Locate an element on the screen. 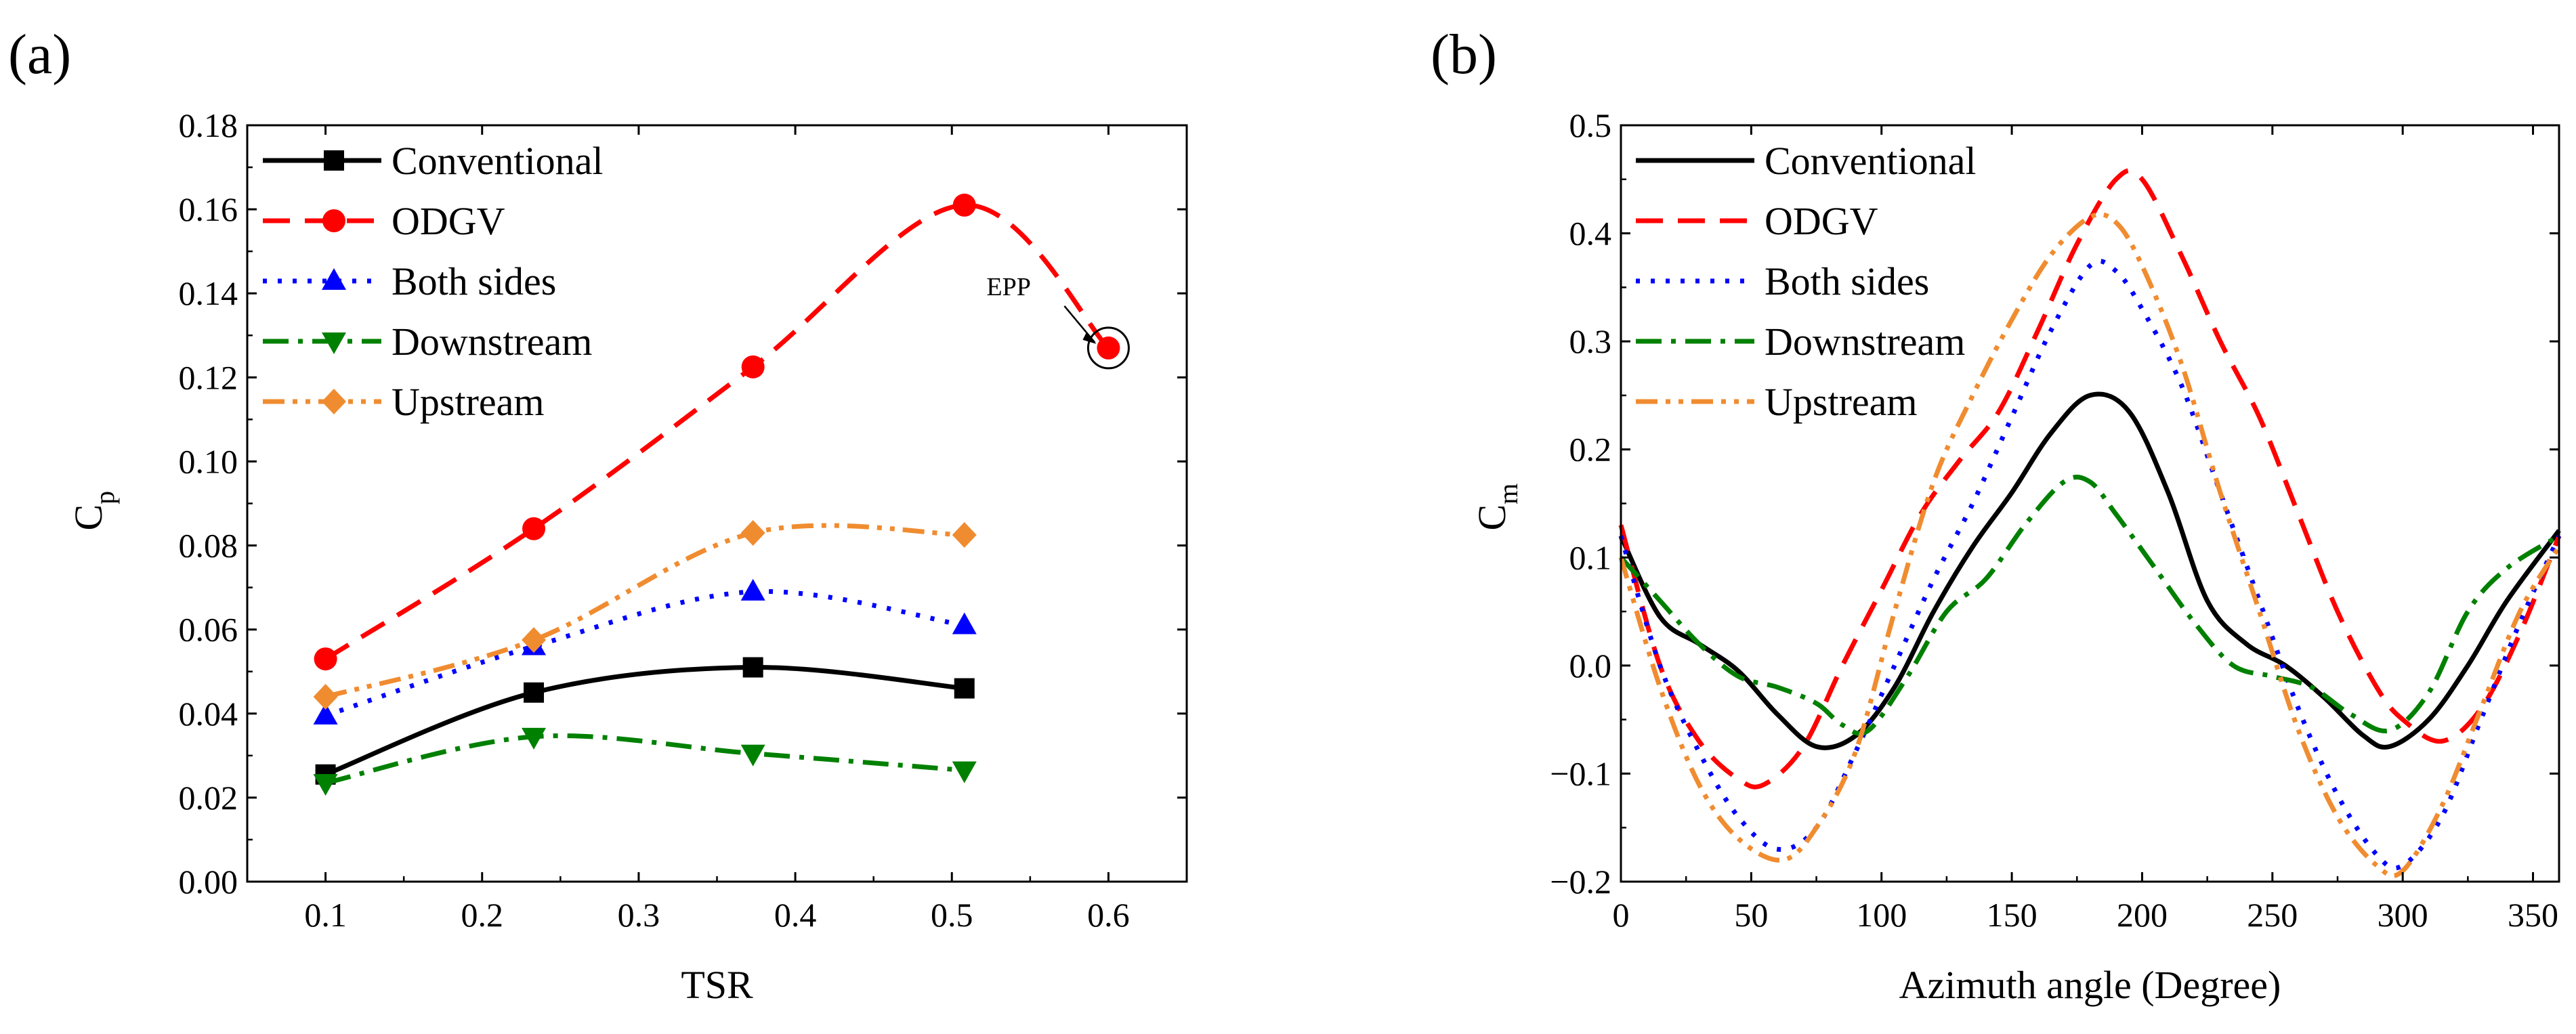 The height and width of the screenshot is (1034, 2576). x-axis-label: TSR is located at coordinates (717, 985).